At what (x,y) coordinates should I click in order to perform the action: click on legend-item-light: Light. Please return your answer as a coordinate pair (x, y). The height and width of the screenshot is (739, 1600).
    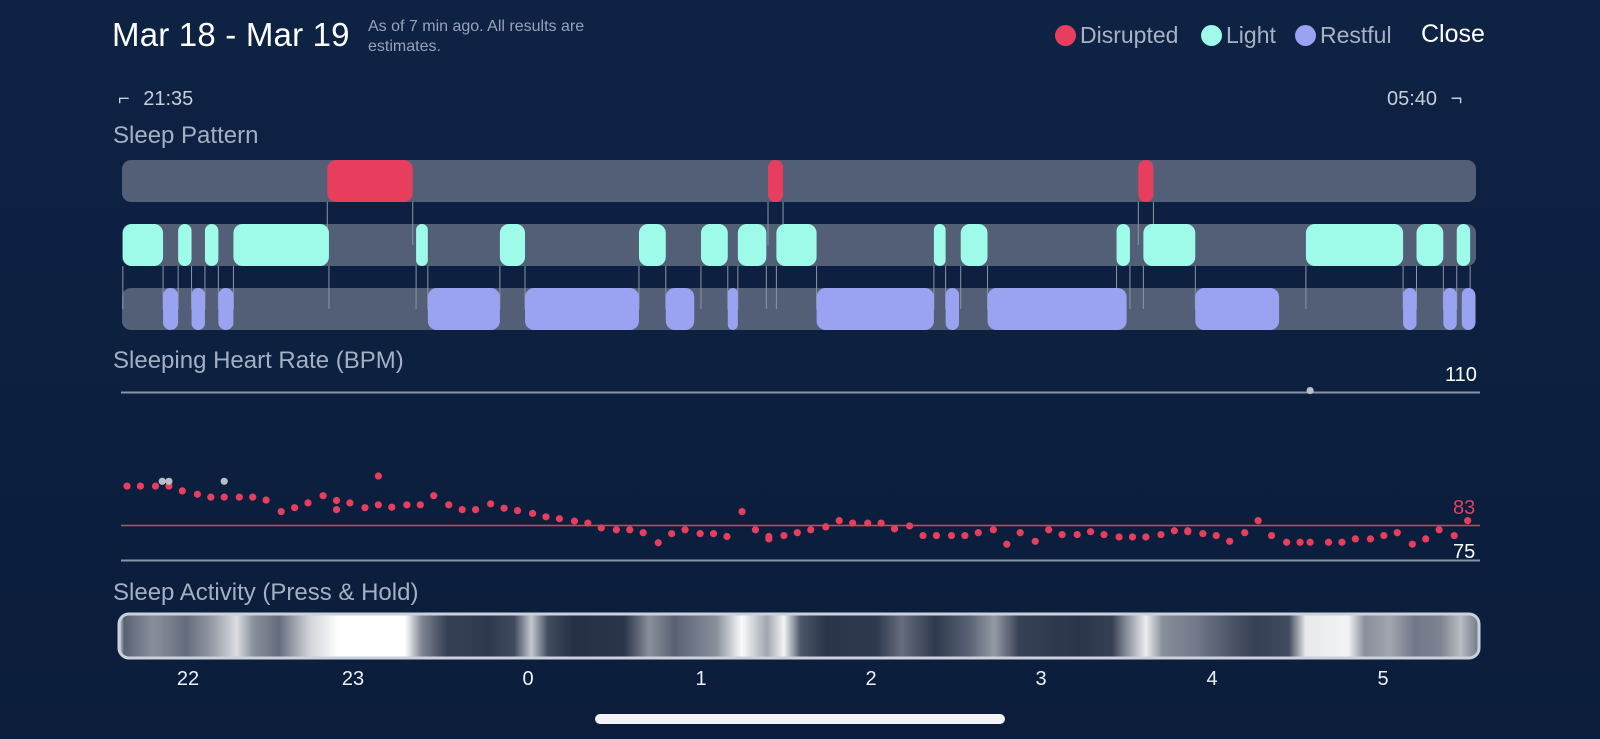
    Looking at the image, I should click on (1238, 35).